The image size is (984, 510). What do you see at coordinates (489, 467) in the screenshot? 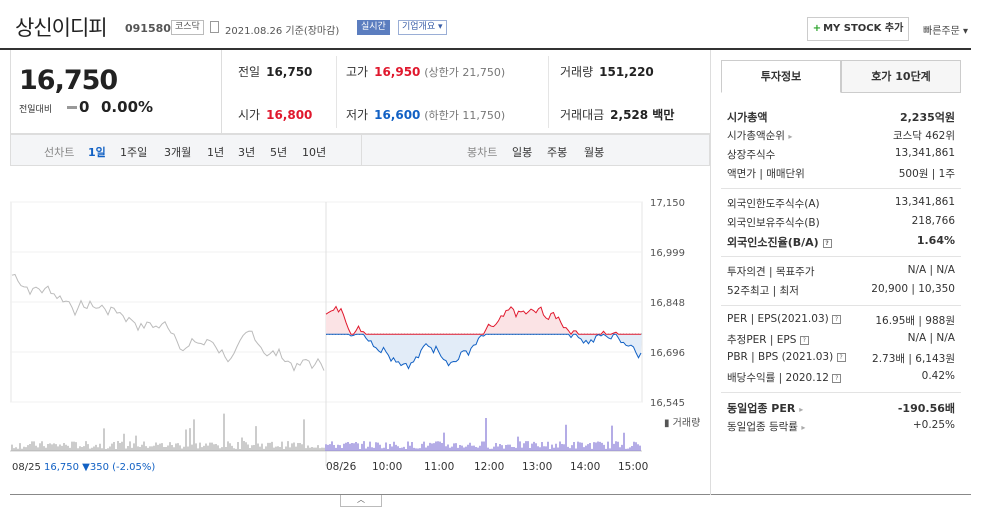
I see `x-tick-label: 12:00` at bounding box center [489, 467].